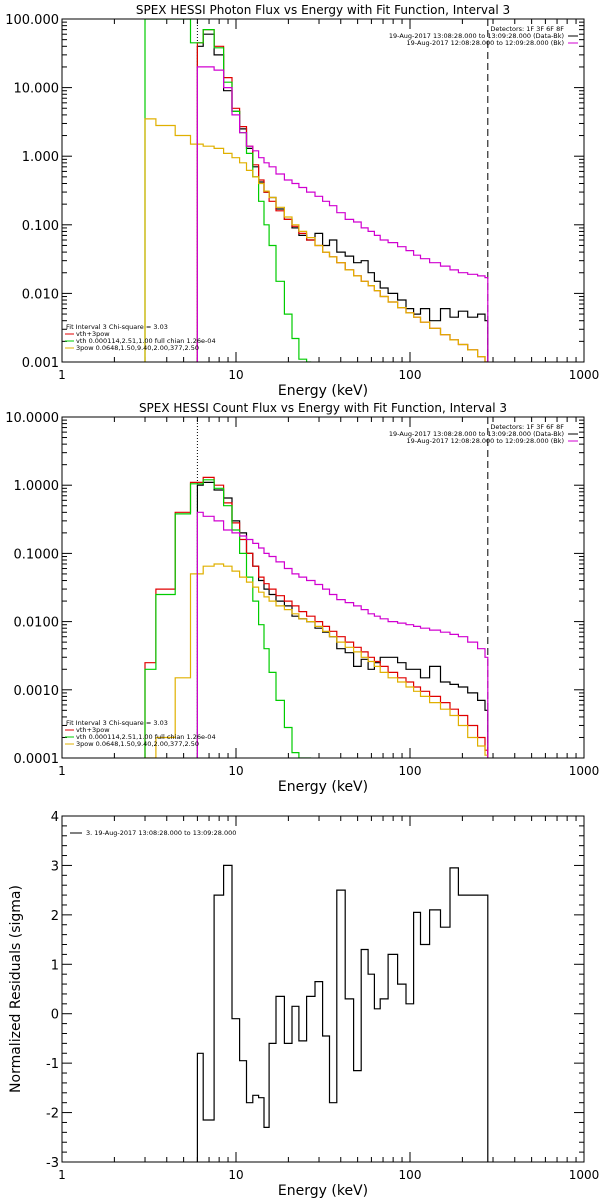  Describe the element at coordinates (40, 363) in the screenshot. I see `y-tick-label: 0.001` at that location.